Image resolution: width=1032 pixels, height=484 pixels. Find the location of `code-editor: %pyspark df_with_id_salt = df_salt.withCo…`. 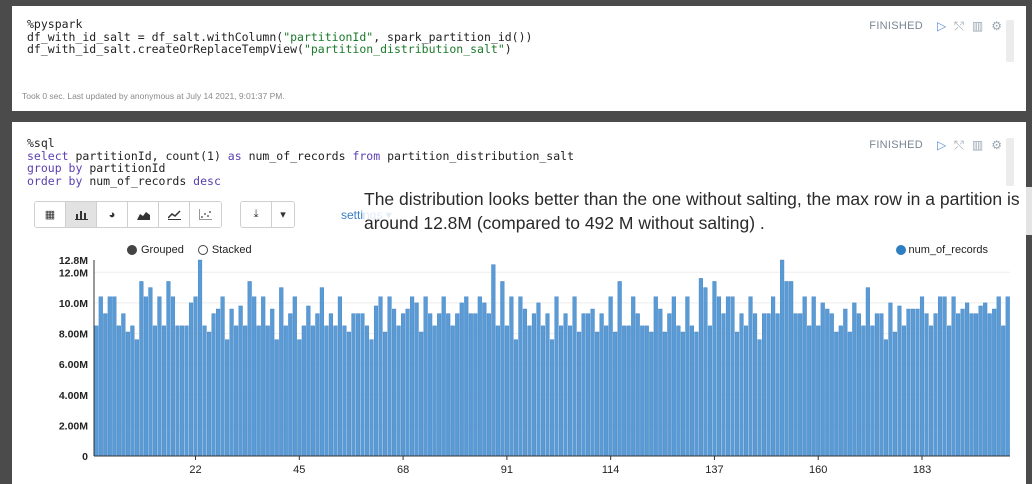

code-editor: %pyspark df_with_id_salt = df_salt.withCo… is located at coordinates (279, 37).